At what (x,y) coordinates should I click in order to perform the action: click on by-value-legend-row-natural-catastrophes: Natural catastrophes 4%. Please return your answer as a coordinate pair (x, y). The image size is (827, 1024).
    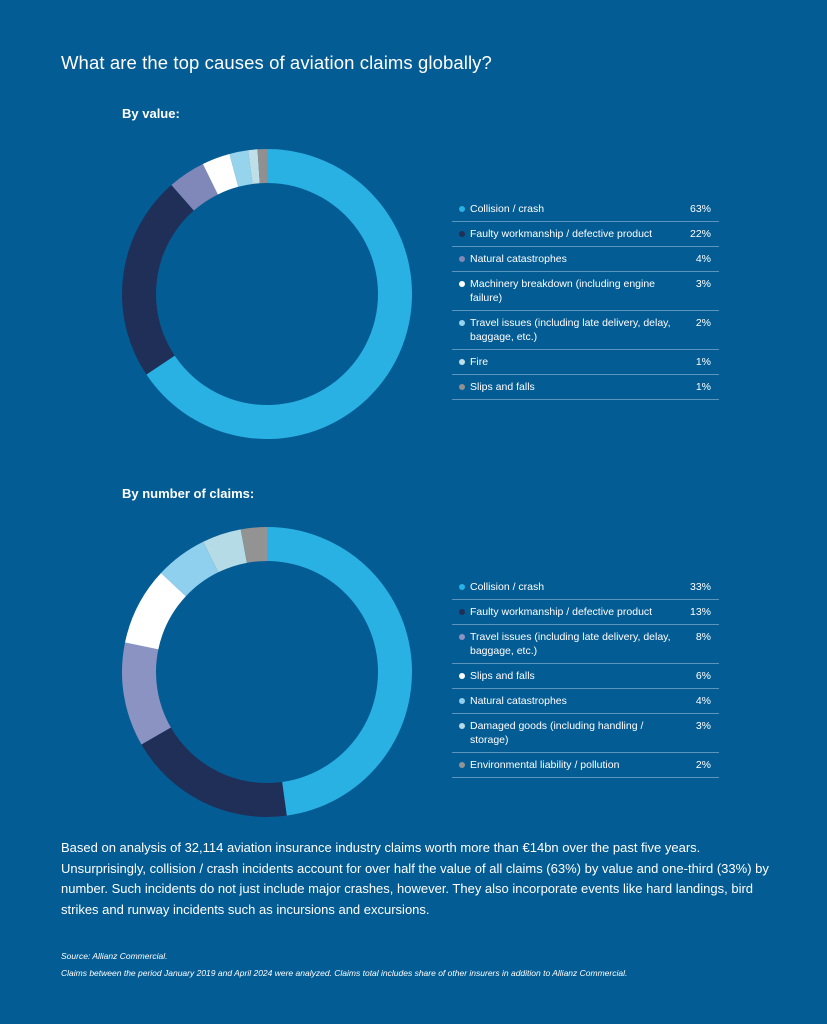
    Looking at the image, I should click on (585, 259).